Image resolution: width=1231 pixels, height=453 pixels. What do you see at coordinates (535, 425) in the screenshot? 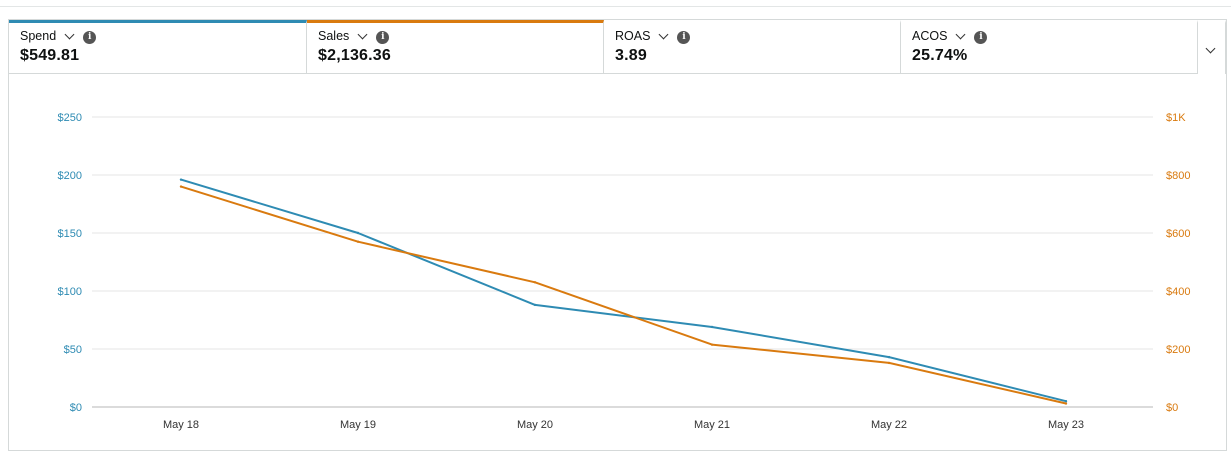
I see `x-tick-label: May 20` at bounding box center [535, 425].